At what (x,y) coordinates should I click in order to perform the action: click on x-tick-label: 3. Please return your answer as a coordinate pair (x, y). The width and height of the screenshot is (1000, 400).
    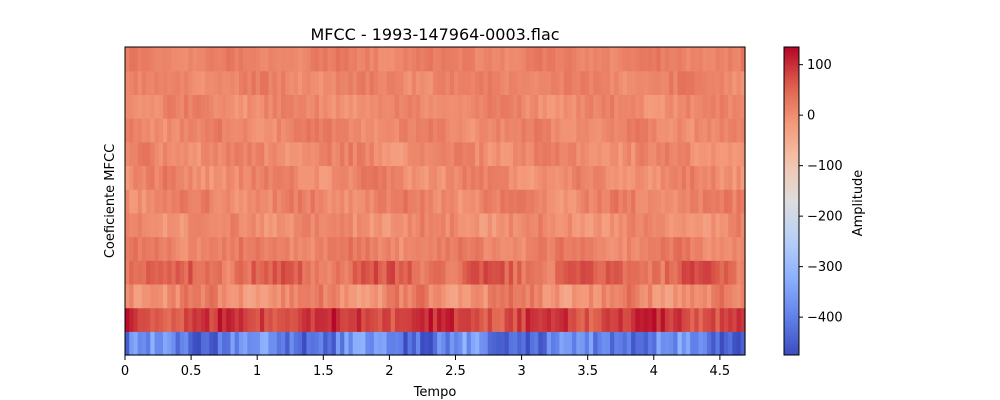
    Looking at the image, I should click on (521, 371).